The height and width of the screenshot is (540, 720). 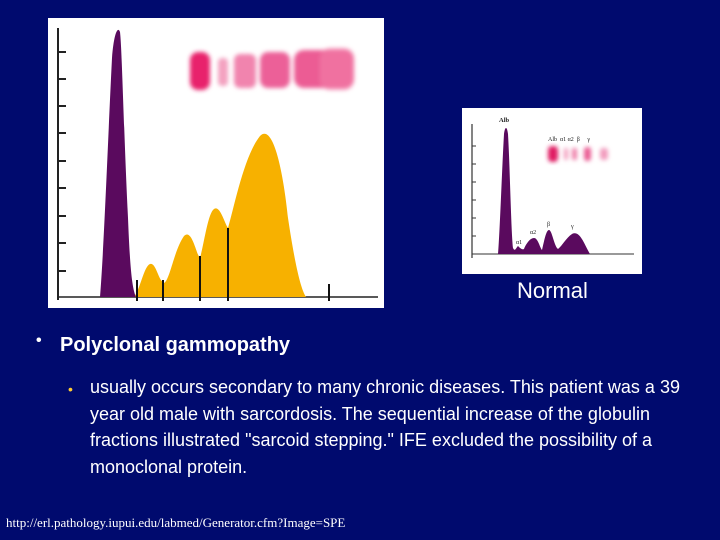 I want to click on normal-label-beta: β, so click(x=548, y=225).